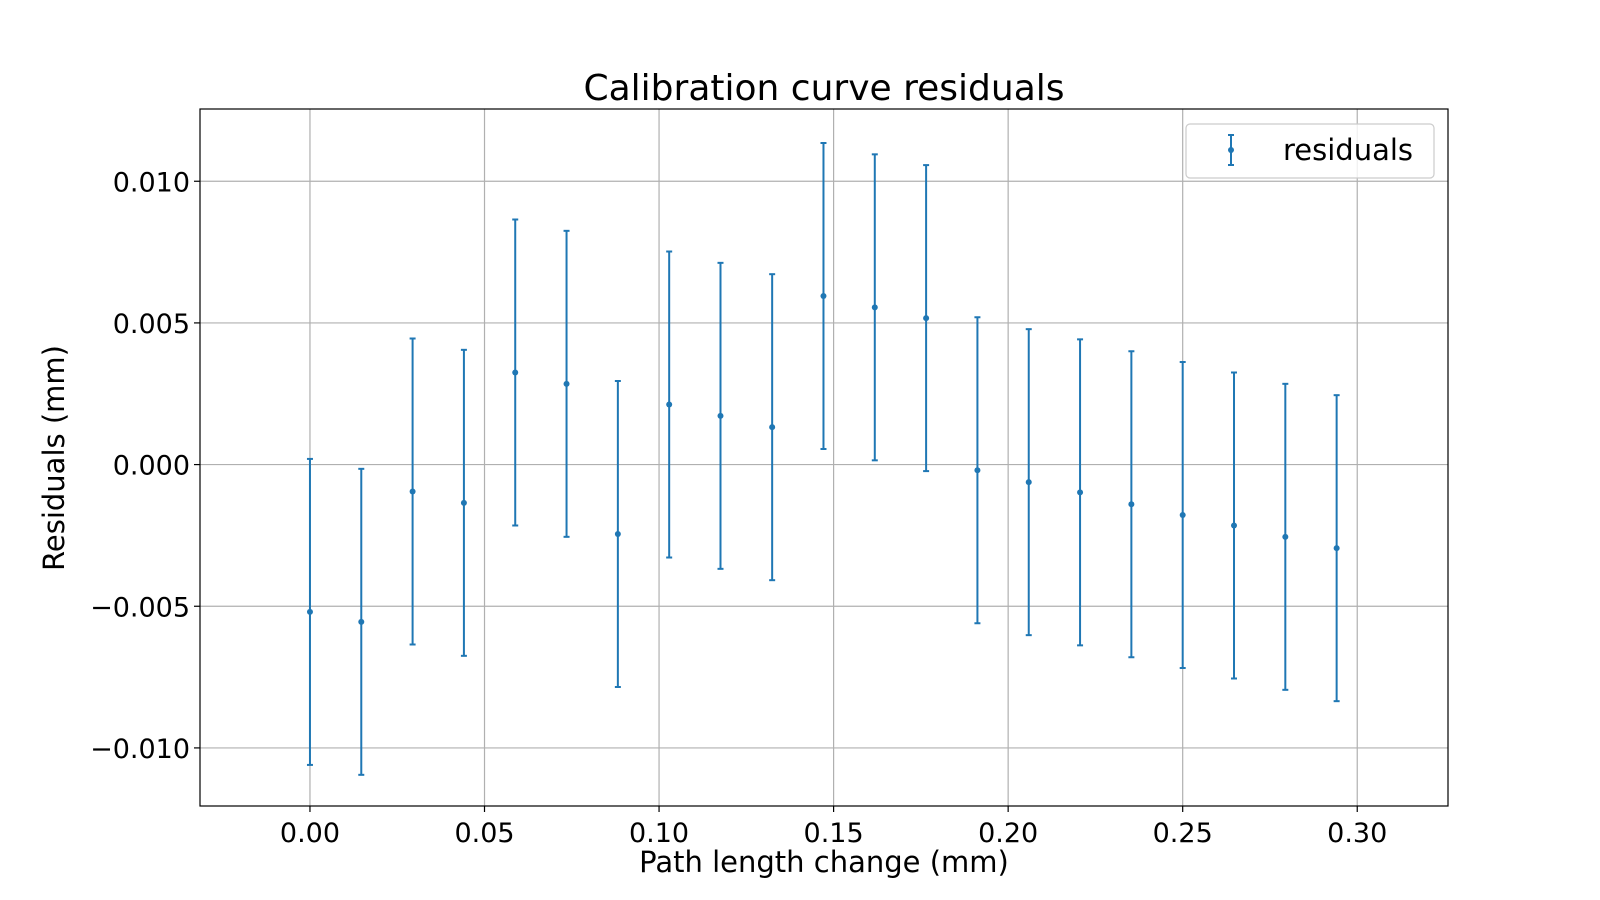 This screenshot has height=900, width=1600. I want to click on x-axis-label: Path length change (mm), so click(824, 862).